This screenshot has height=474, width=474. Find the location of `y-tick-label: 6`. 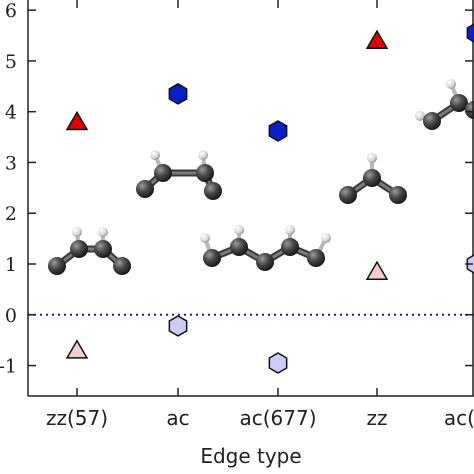

y-tick-label: 6 is located at coordinates (11, 11).